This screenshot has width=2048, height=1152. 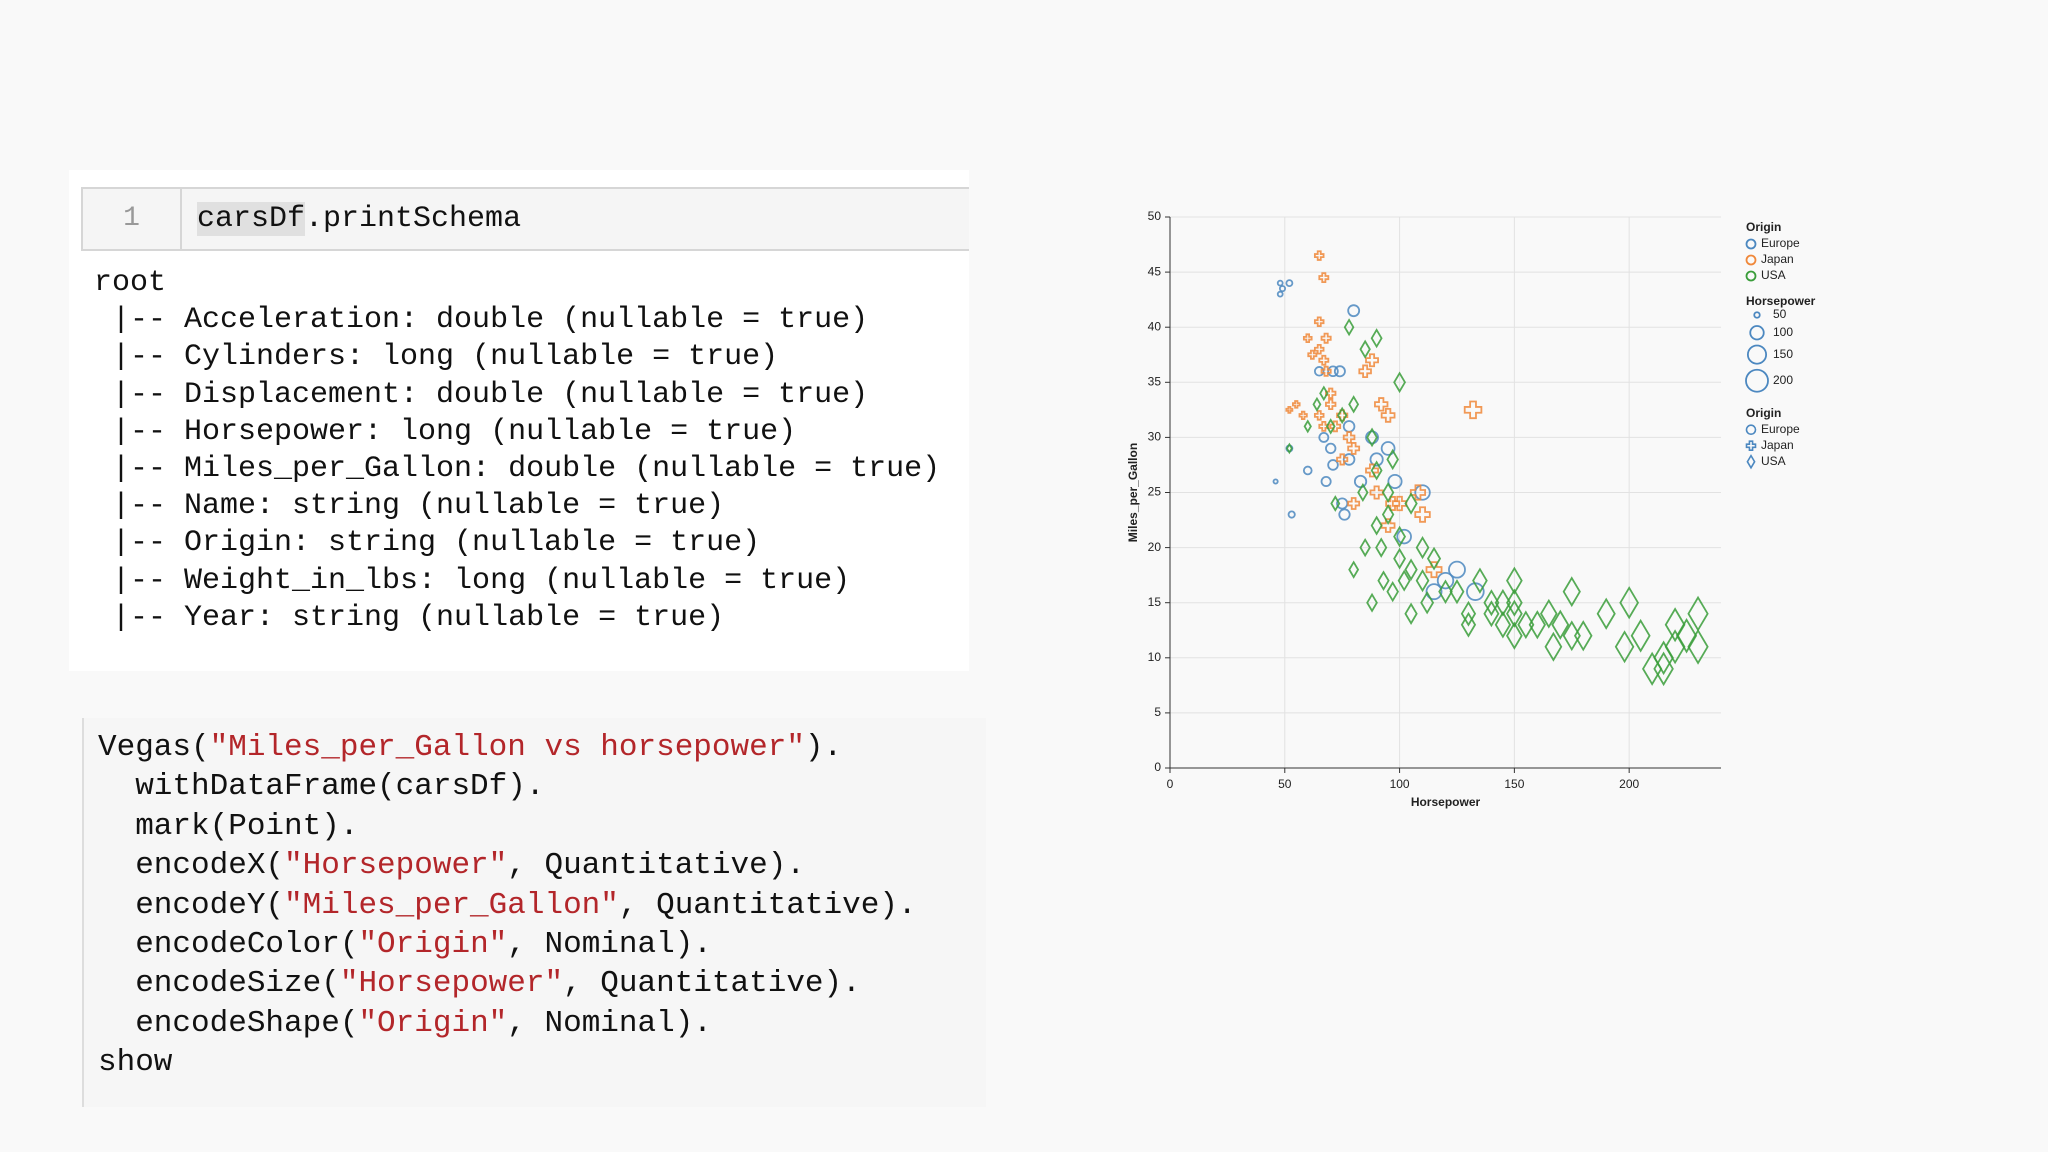 I want to click on code-token: "Miles_per_Gallon vs horsepower", so click(x=507, y=747).